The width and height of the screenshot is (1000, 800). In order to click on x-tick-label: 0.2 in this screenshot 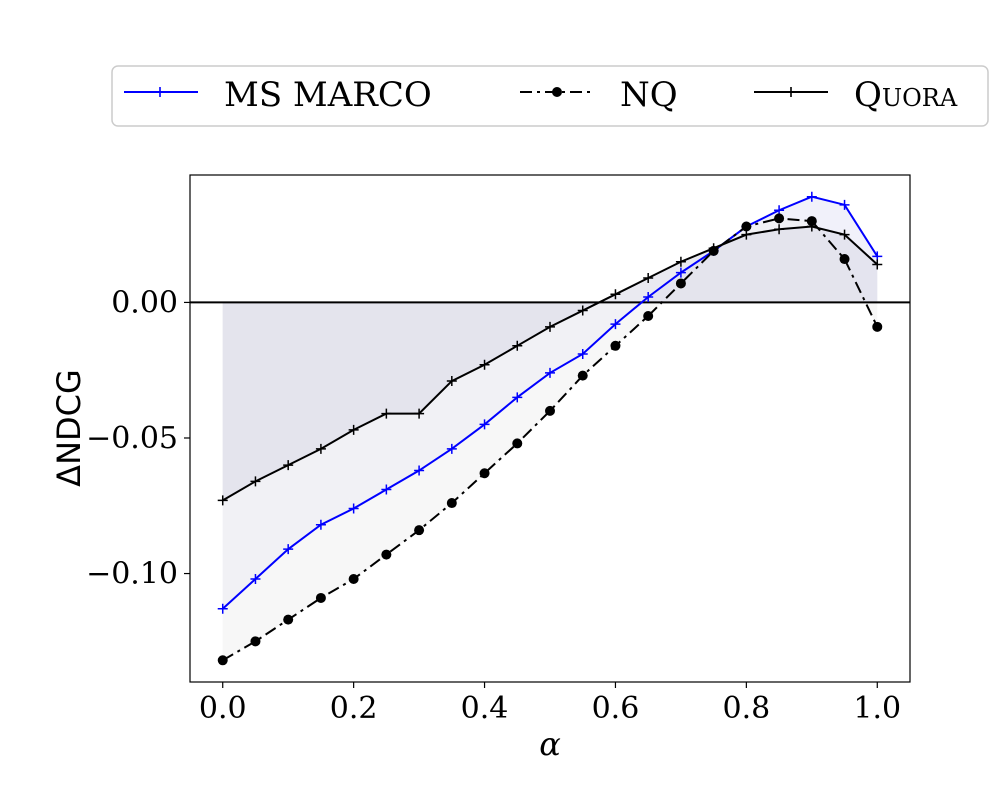, I will do `click(354, 708)`.